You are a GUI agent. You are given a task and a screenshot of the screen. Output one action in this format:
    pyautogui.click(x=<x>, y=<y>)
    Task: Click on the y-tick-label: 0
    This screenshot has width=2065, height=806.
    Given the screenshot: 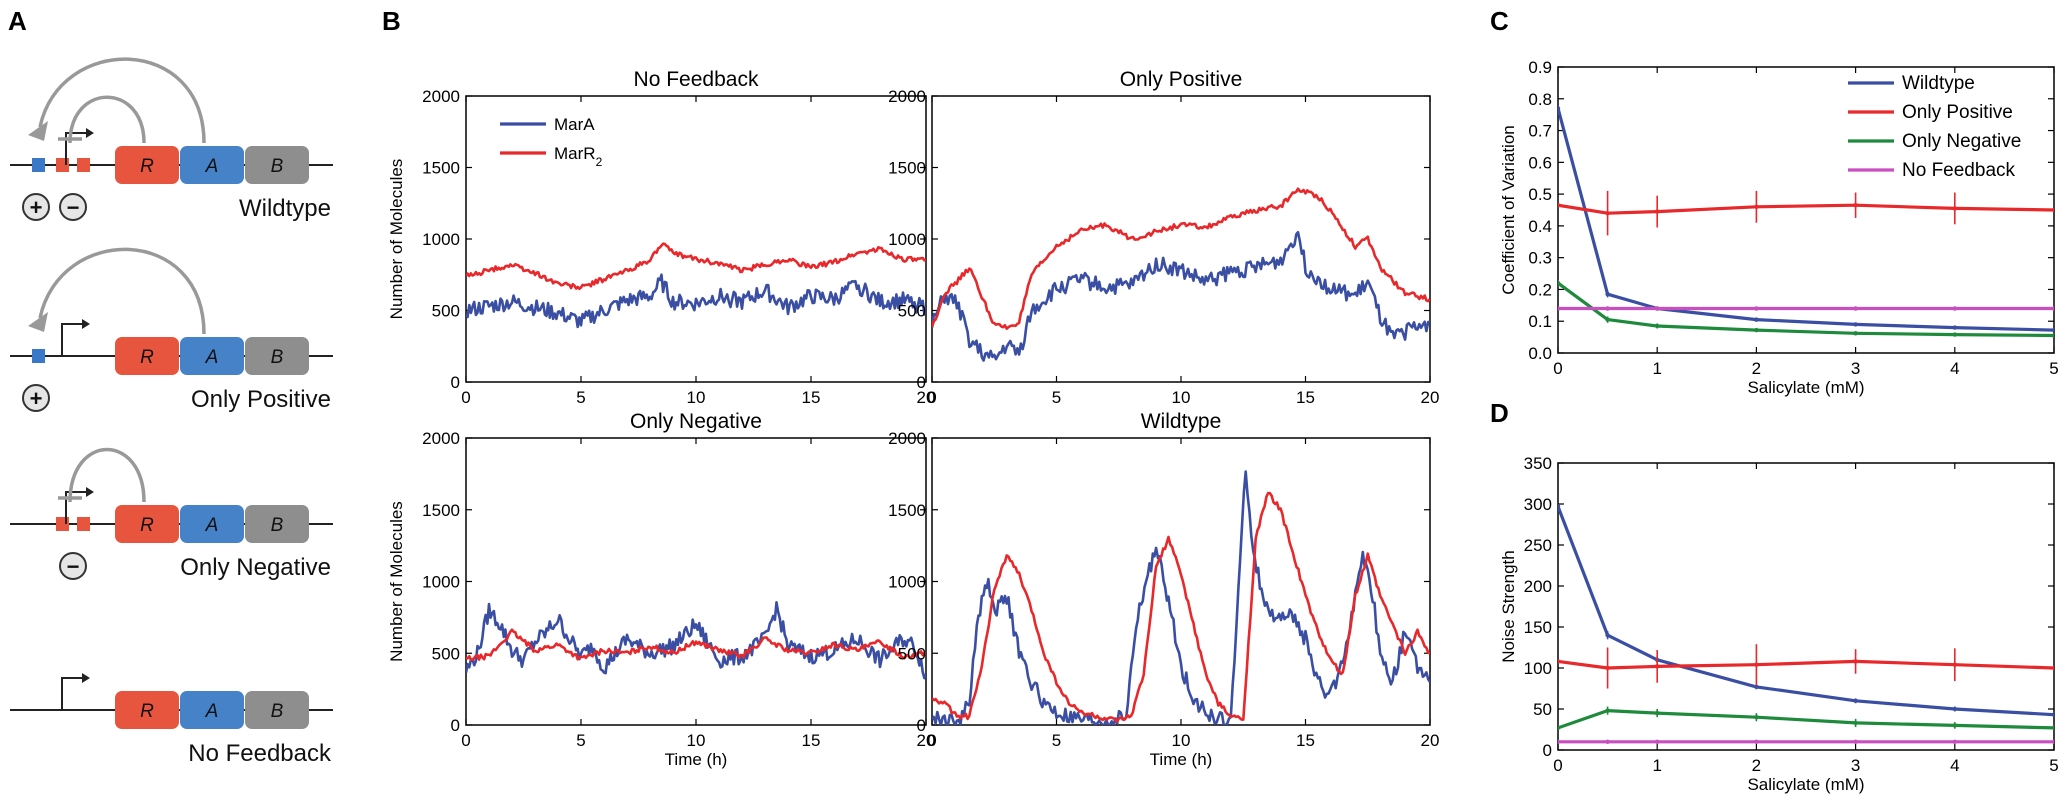 What is the action you would take?
    pyautogui.click(x=1547, y=750)
    